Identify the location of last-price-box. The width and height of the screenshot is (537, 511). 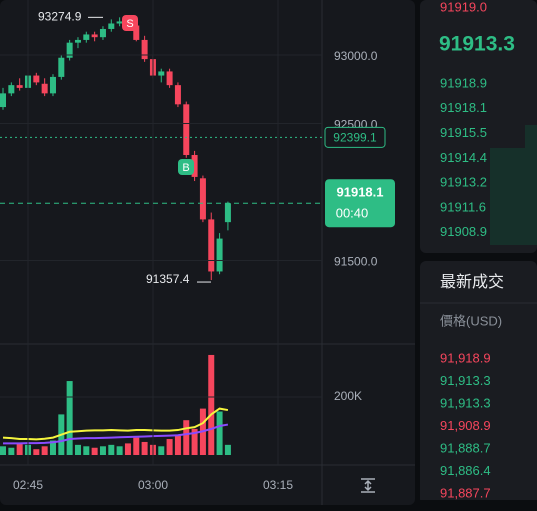
(360, 203).